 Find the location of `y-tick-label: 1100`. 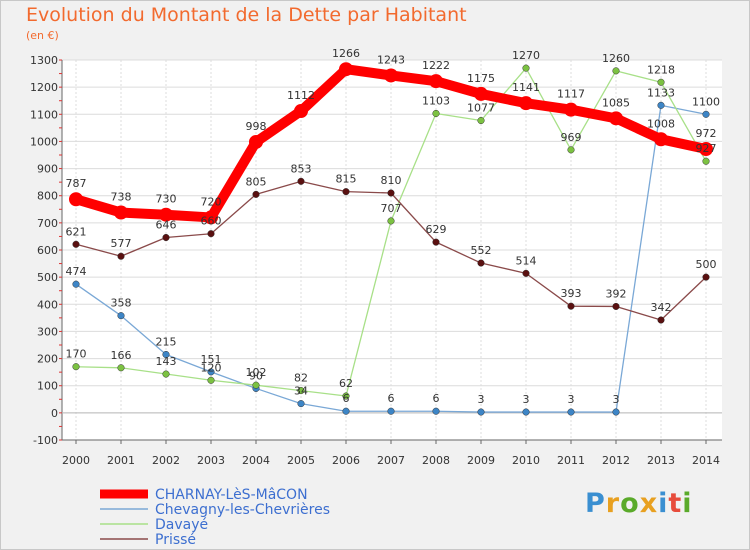

y-tick-label: 1100 is located at coordinates (44, 114).